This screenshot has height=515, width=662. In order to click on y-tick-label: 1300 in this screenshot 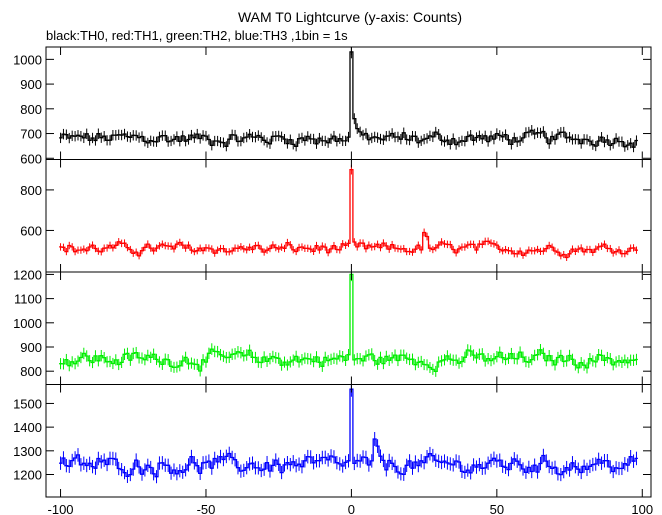, I will do `click(27, 451)`.